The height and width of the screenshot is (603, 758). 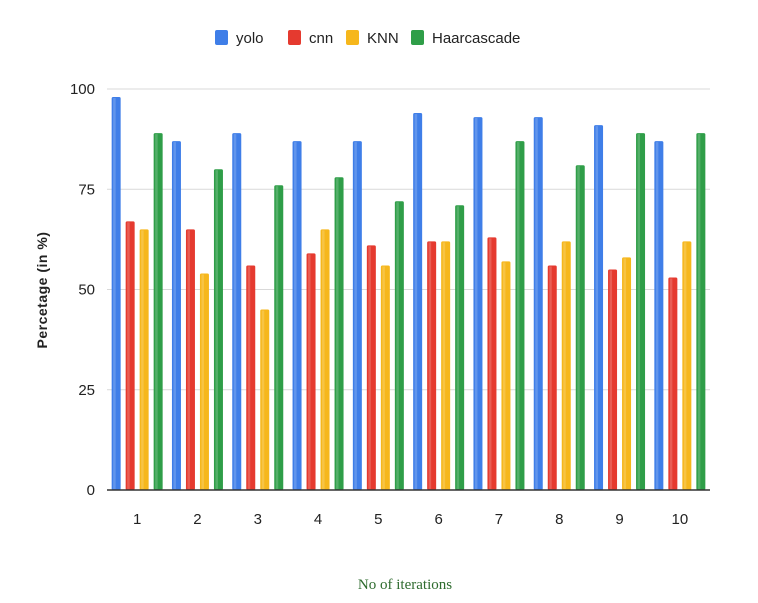 What do you see at coordinates (410, 519) in the screenshot?
I see `x-axis-ticks: 1 2 3 4 5 6 7 8 9 10` at bounding box center [410, 519].